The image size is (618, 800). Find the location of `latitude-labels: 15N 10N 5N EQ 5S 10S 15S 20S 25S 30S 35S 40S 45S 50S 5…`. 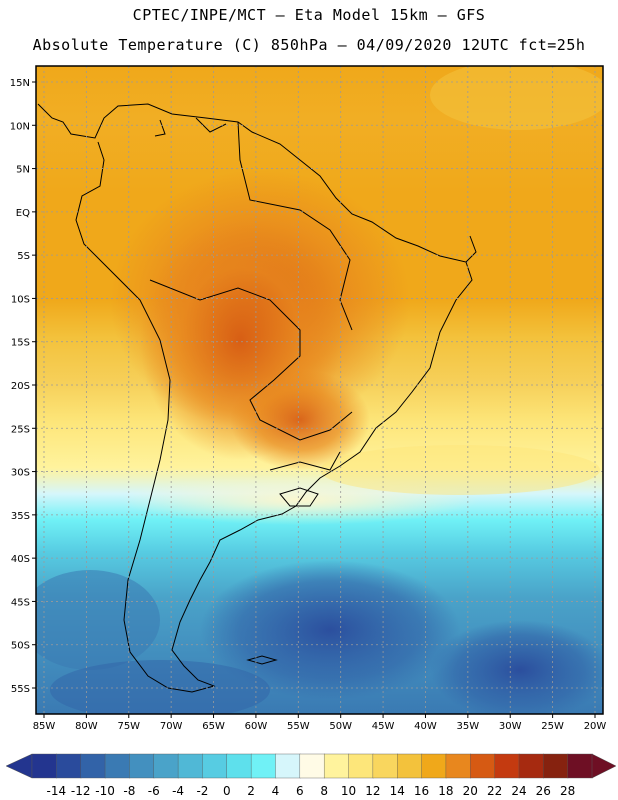

latitude-labels: 15N 10N 5N EQ 5S 10S 15S 20S 25S 30S 35S 40S 45S 50S 5… is located at coordinates (23, 386).